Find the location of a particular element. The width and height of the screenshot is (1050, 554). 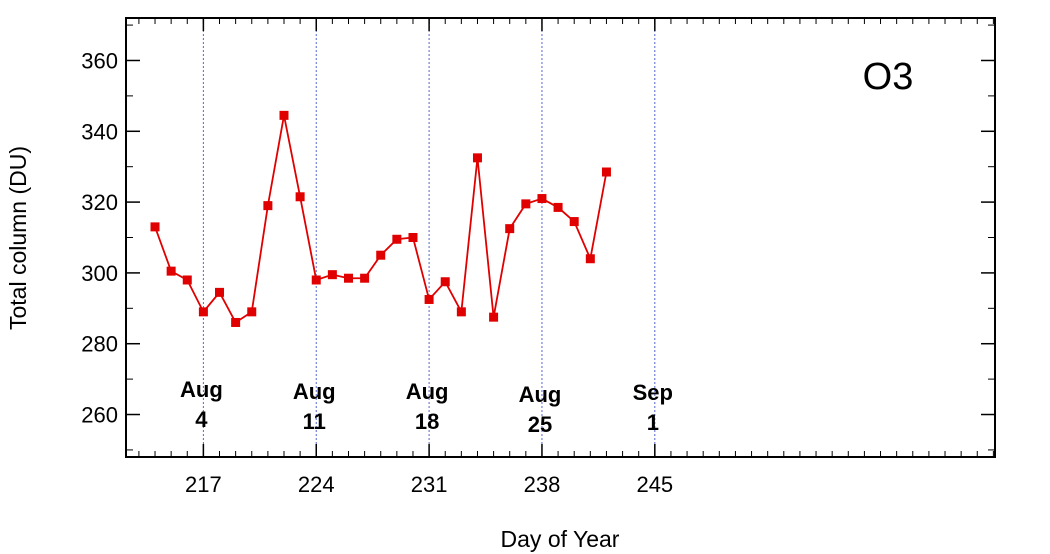

species-annotation: O3 is located at coordinates (888, 77).